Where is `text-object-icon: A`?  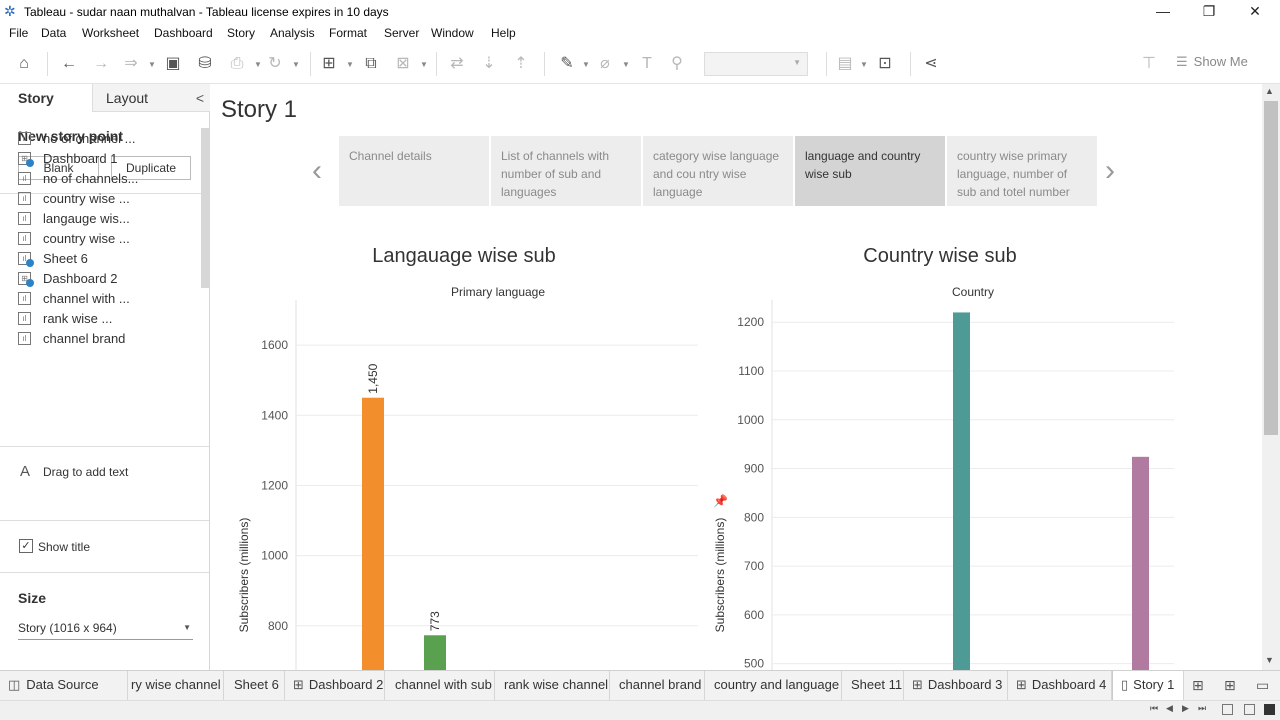
text-object-icon: A is located at coordinates (25, 471).